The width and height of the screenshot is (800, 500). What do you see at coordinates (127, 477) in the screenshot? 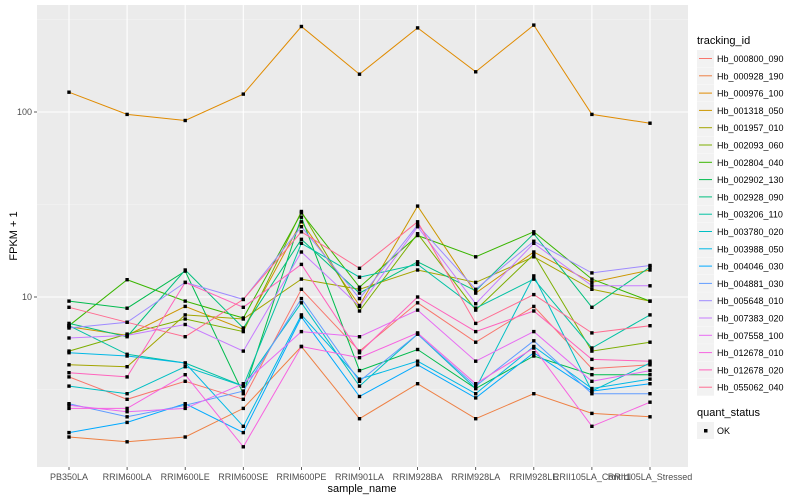
I see `x-tick-label: RRIM600LA` at bounding box center [127, 477].